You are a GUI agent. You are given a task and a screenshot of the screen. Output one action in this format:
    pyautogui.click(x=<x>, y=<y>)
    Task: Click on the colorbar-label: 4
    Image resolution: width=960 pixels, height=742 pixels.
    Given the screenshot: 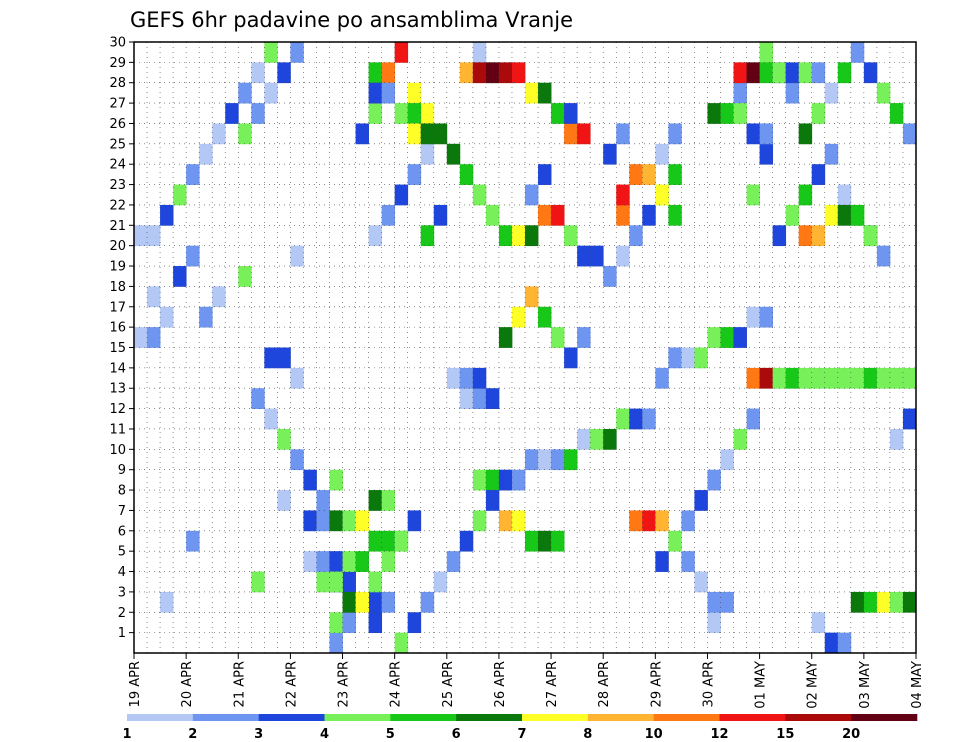 What is the action you would take?
    pyautogui.click(x=324, y=734)
    